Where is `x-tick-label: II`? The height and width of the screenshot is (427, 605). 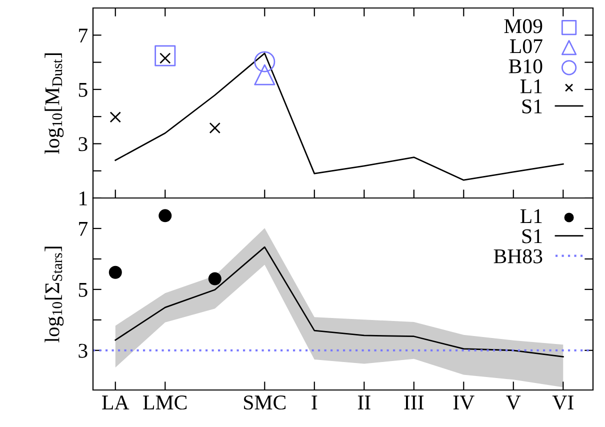 x-tick-label: II is located at coordinates (364, 403).